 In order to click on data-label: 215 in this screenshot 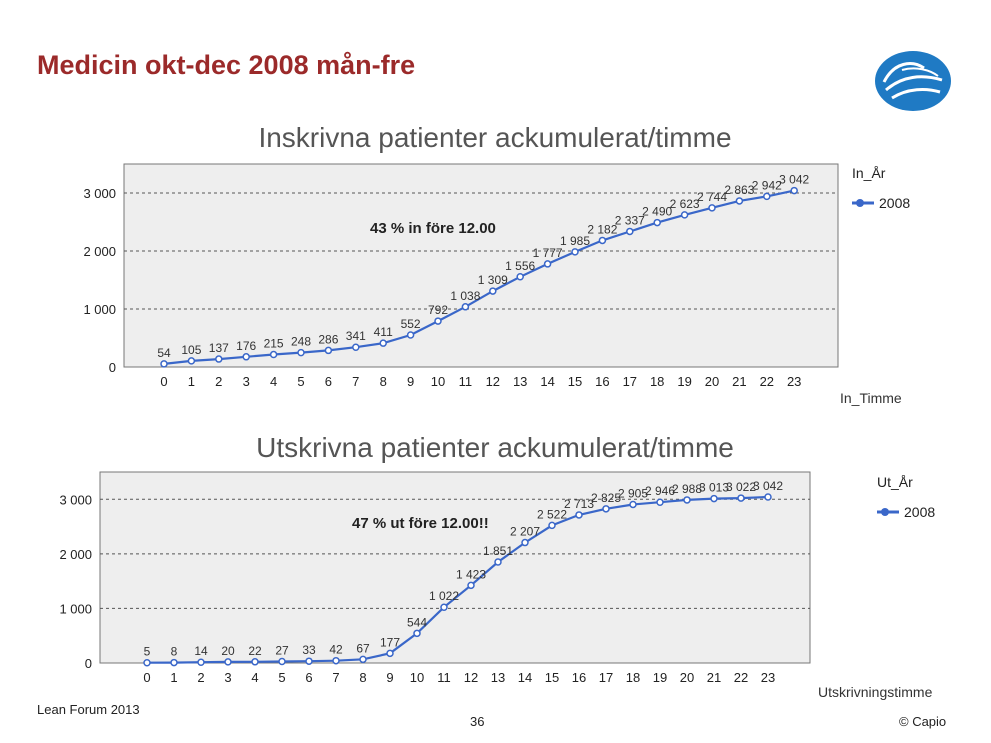, I will do `click(274, 344)`.